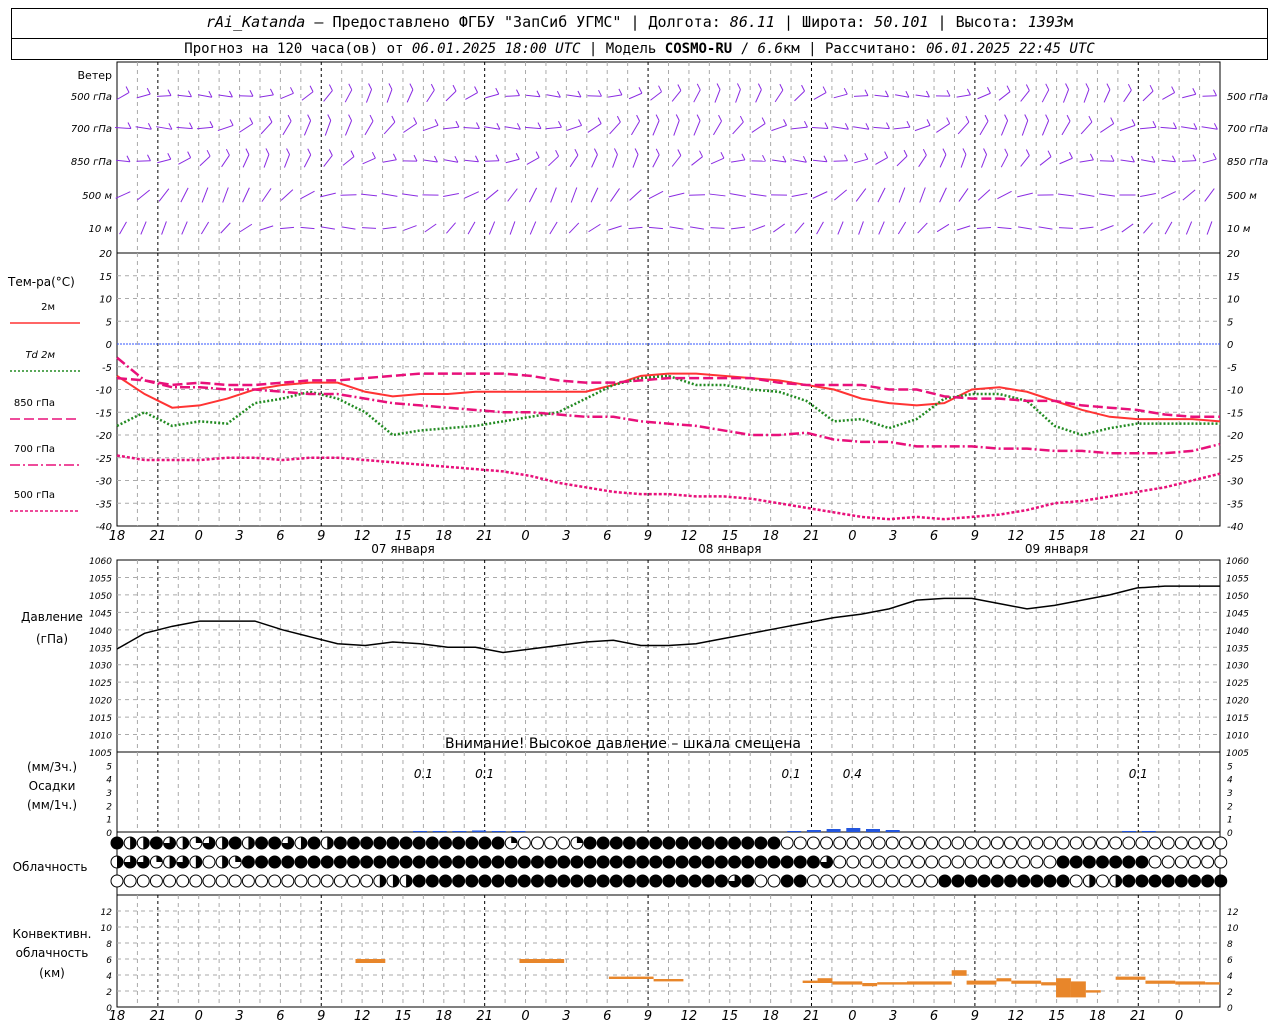 The height and width of the screenshot is (1024, 1280). Describe the element at coordinates (1230, 794) in the screenshot. I see `precip-tick-right: 3` at that location.